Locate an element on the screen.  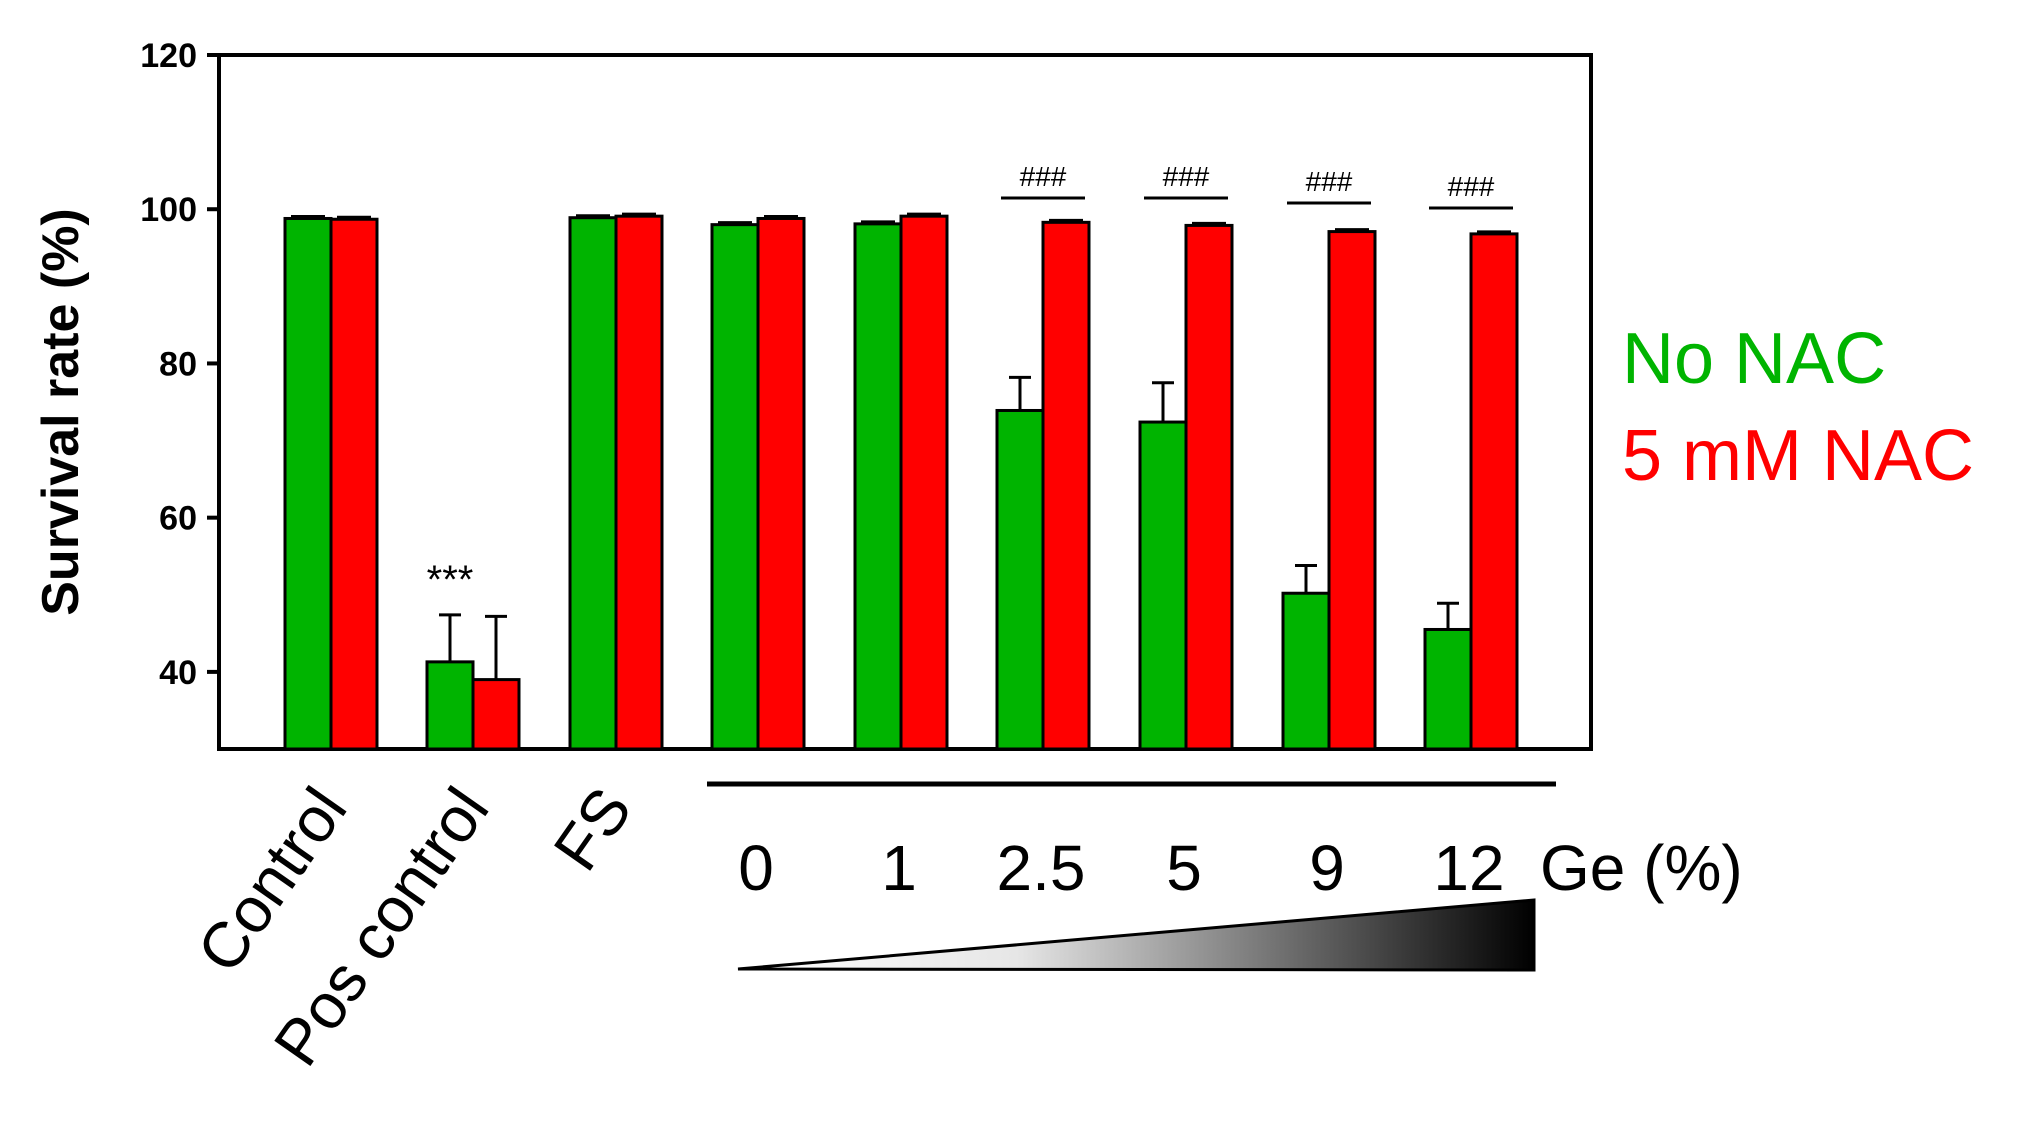
category-label: 5 is located at coordinates (1184, 868).